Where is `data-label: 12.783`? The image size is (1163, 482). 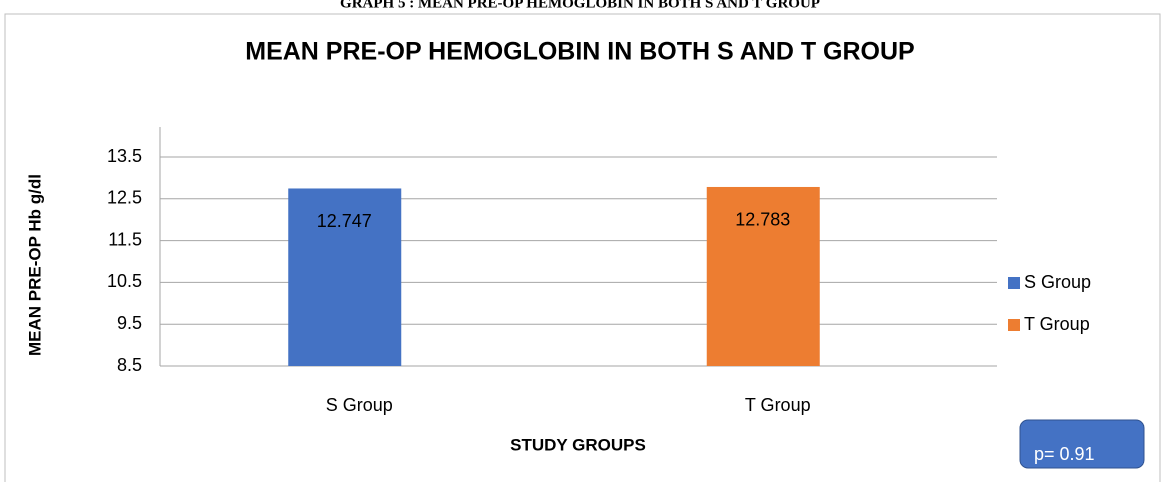
data-label: 12.783 is located at coordinates (762, 220).